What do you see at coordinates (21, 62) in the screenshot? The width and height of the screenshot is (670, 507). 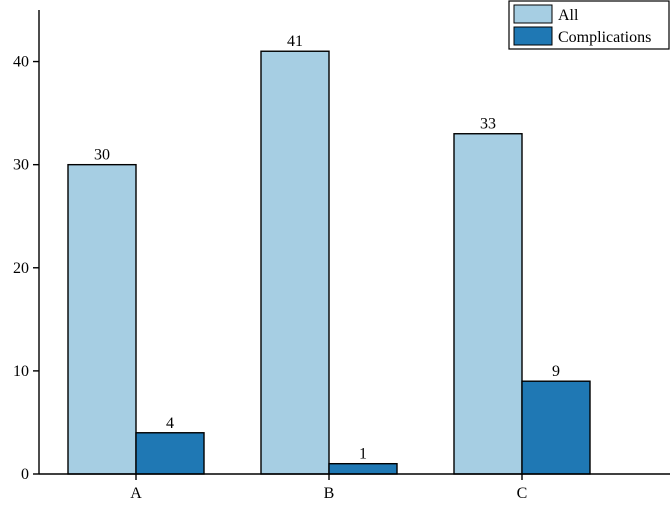 I see `y-tick-label: 40` at bounding box center [21, 62].